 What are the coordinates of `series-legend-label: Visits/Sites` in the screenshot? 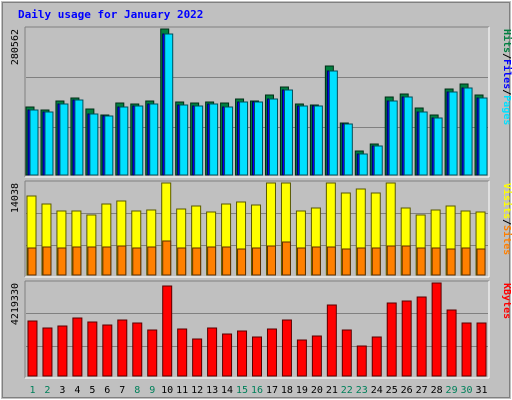 It's located at (506, 219).